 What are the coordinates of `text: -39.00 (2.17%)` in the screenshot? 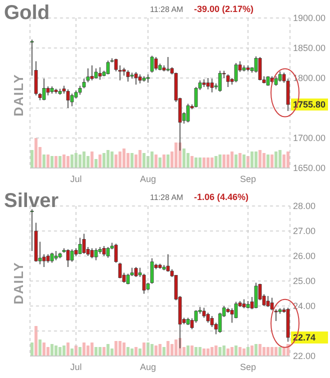 It's located at (224, 9).